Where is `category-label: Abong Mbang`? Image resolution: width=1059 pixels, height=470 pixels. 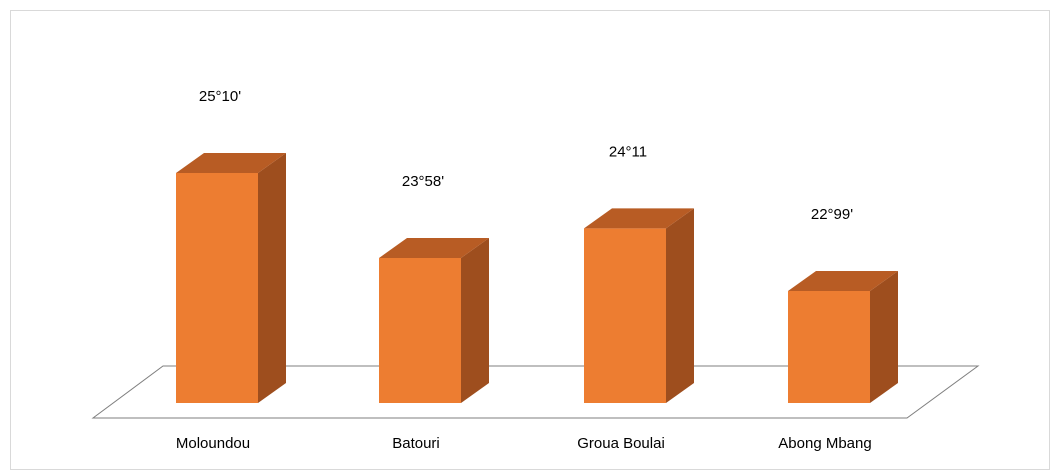
category-label: Abong Mbang is located at coordinates (824, 443).